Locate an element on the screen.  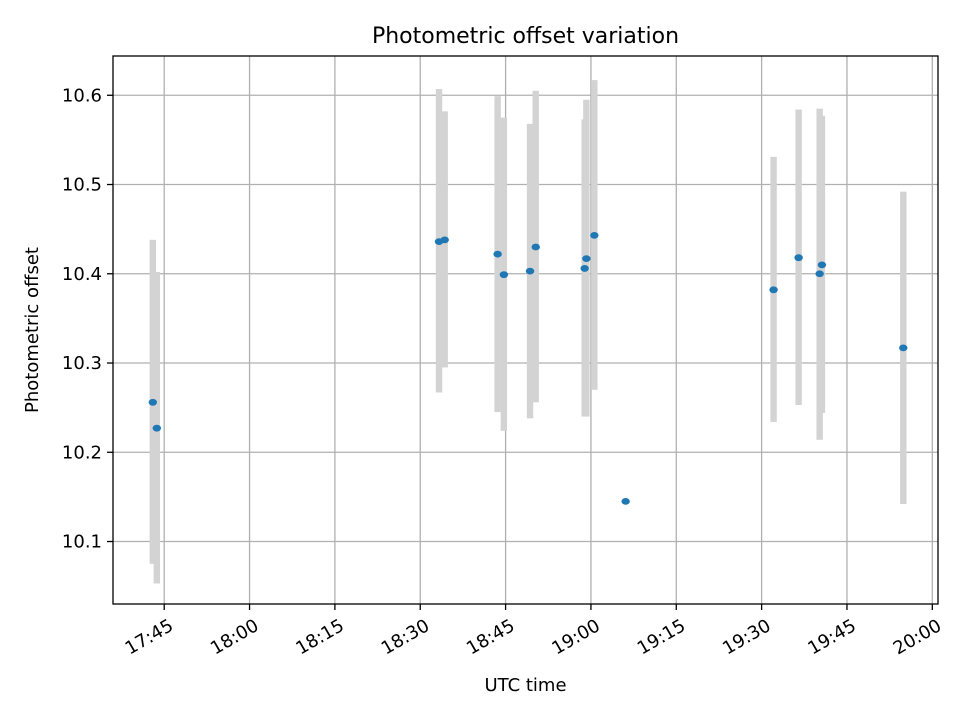
y-tick-label: 10.4 is located at coordinates (82, 274).